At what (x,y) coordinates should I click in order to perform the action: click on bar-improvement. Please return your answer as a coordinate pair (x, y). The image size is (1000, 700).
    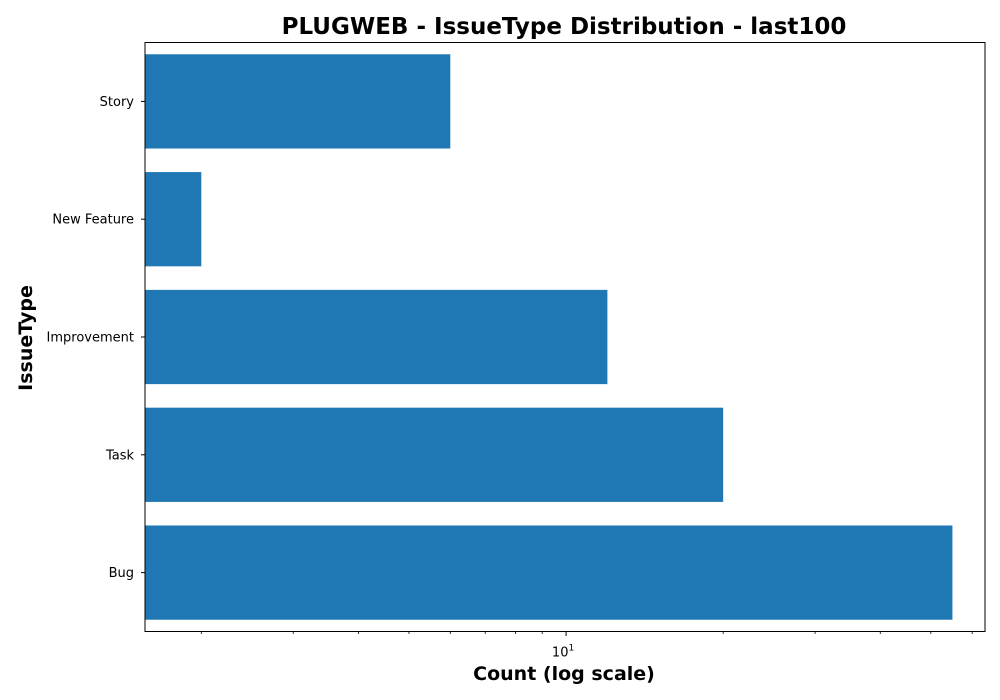
    Looking at the image, I should click on (376, 337).